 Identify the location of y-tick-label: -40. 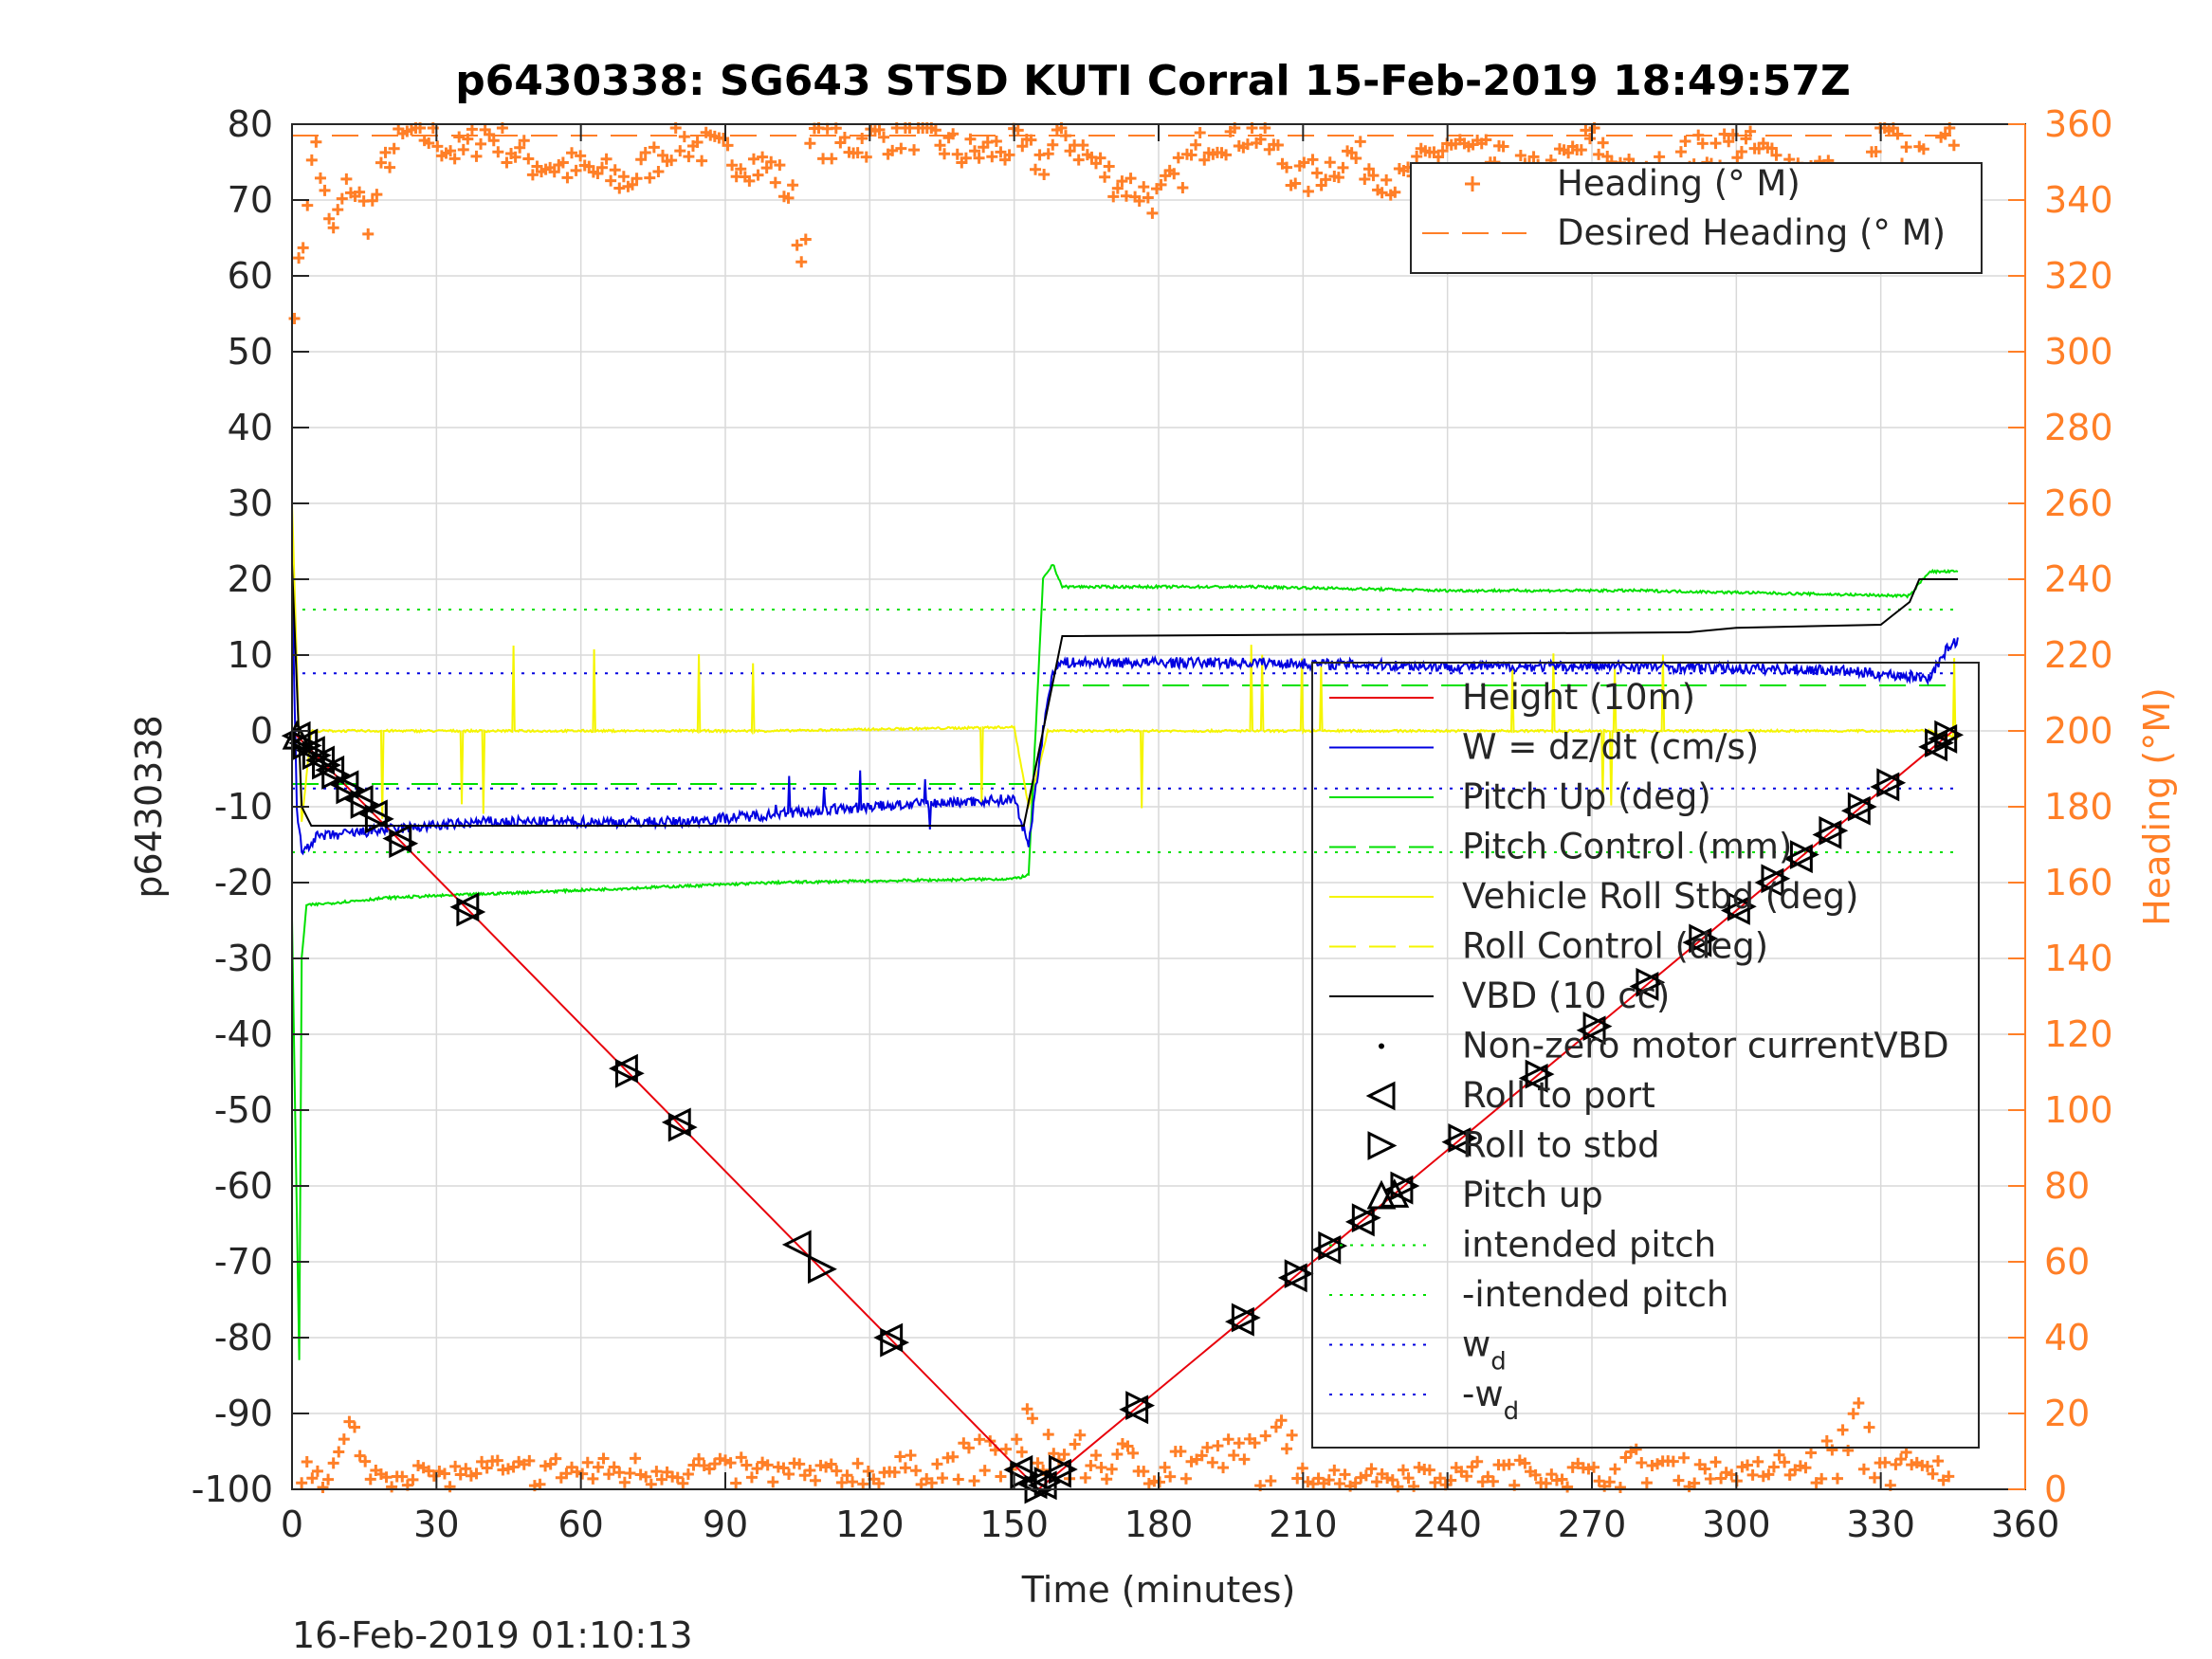
(243, 1034).